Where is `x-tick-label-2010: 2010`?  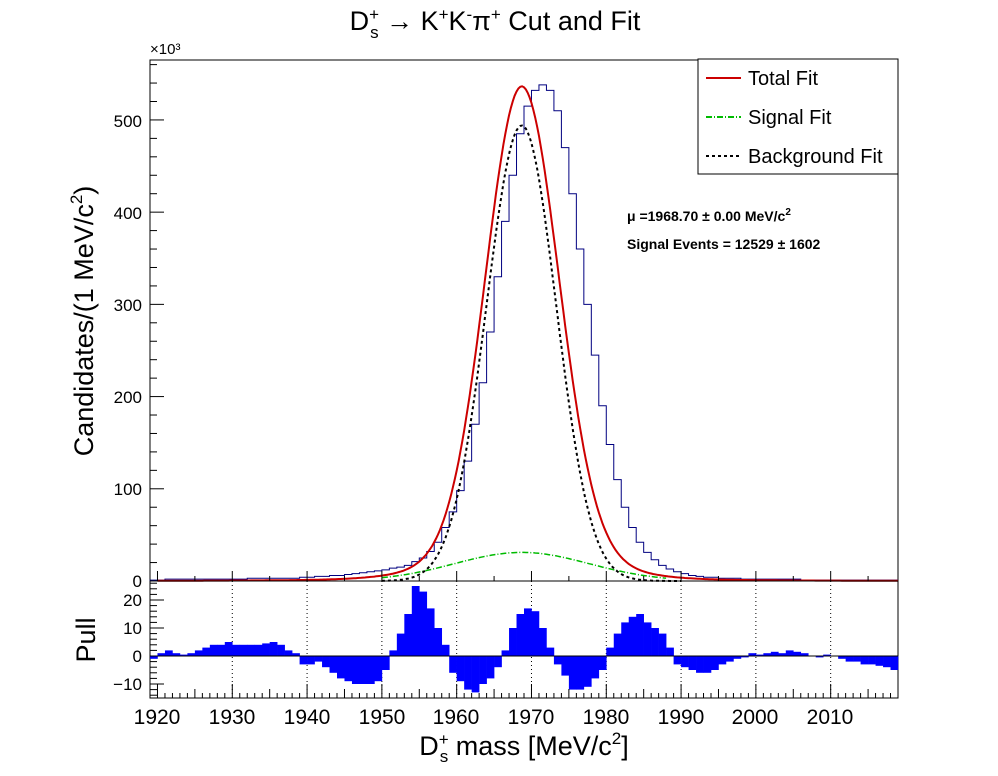
x-tick-label-2010: 2010 is located at coordinates (830, 717).